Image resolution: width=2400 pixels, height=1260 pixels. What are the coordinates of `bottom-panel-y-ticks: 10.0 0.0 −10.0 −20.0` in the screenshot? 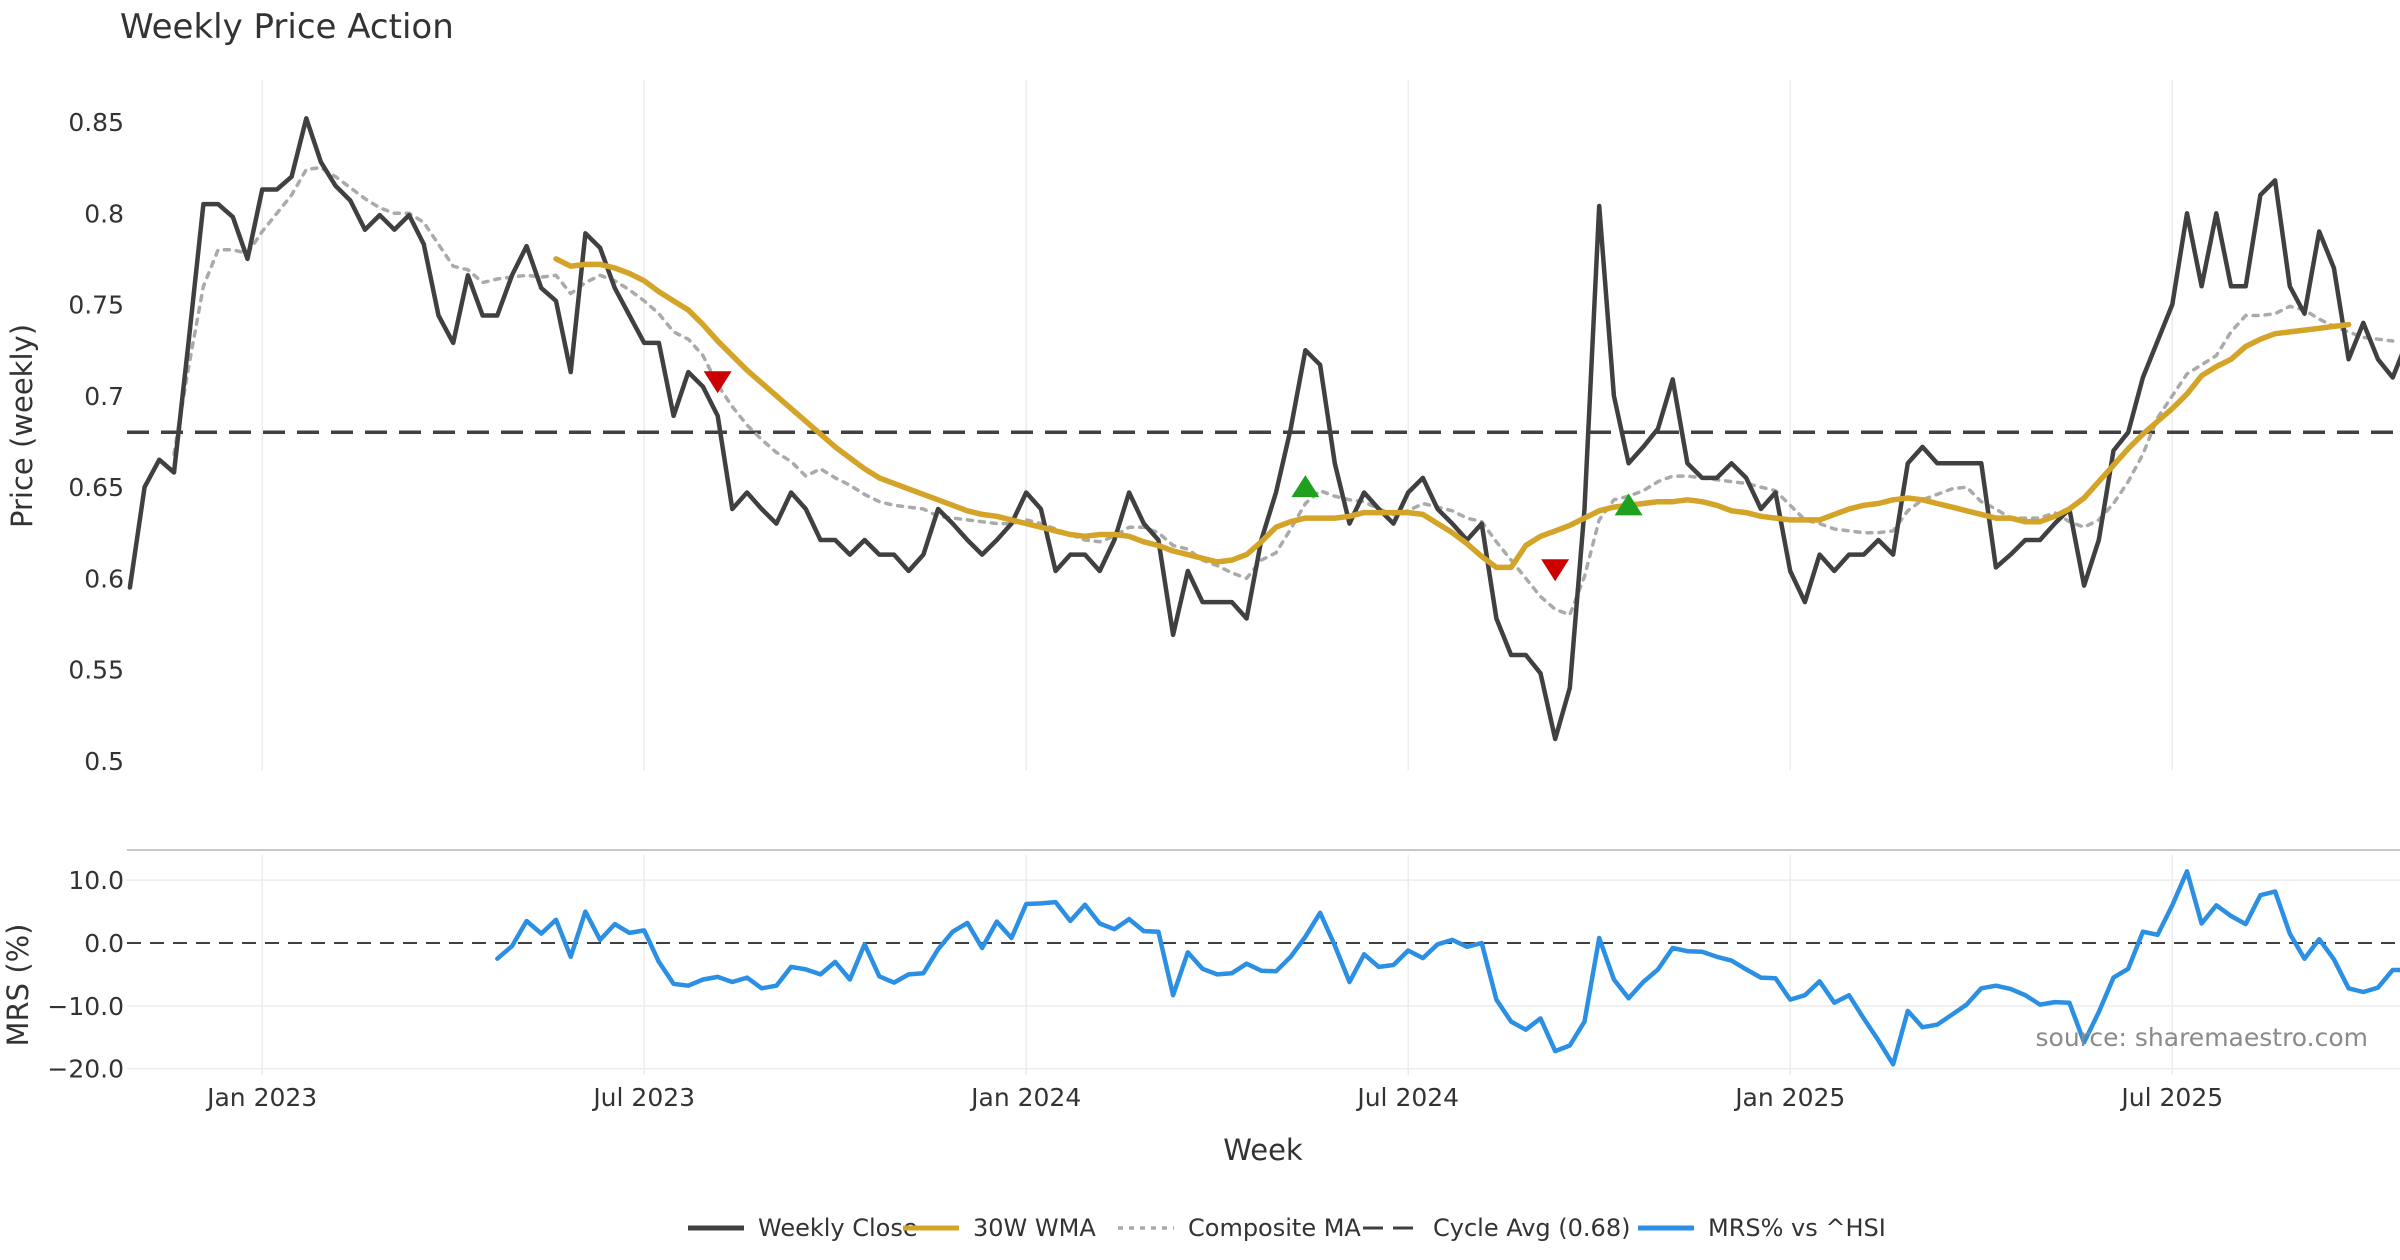 It's located at (85, 975).